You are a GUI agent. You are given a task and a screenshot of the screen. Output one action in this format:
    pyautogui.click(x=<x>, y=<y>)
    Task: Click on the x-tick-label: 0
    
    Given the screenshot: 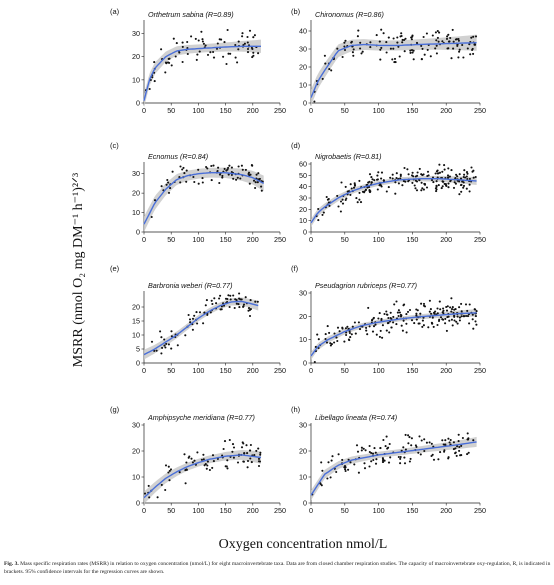 What is the action you would take?
    pyautogui.click(x=311, y=110)
    